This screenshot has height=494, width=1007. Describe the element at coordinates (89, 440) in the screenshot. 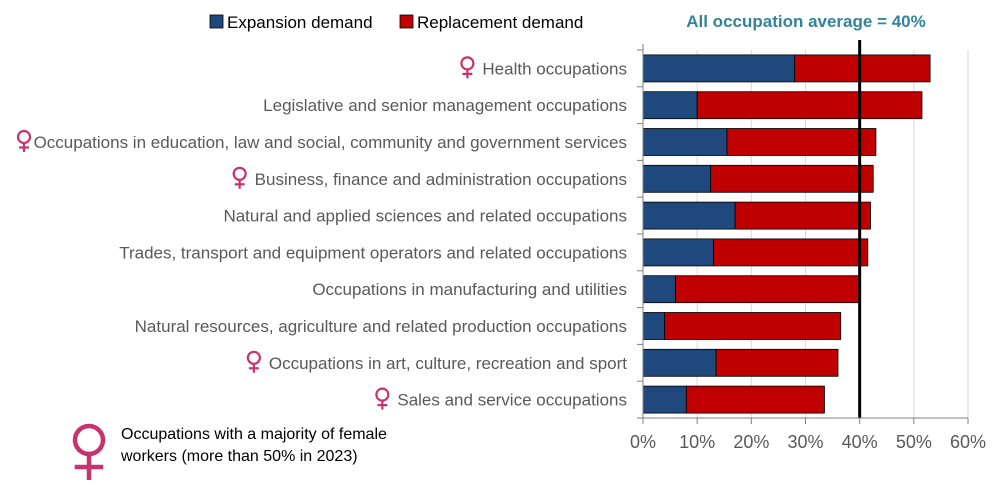

I see `female-symbol-large-ring` at that location.